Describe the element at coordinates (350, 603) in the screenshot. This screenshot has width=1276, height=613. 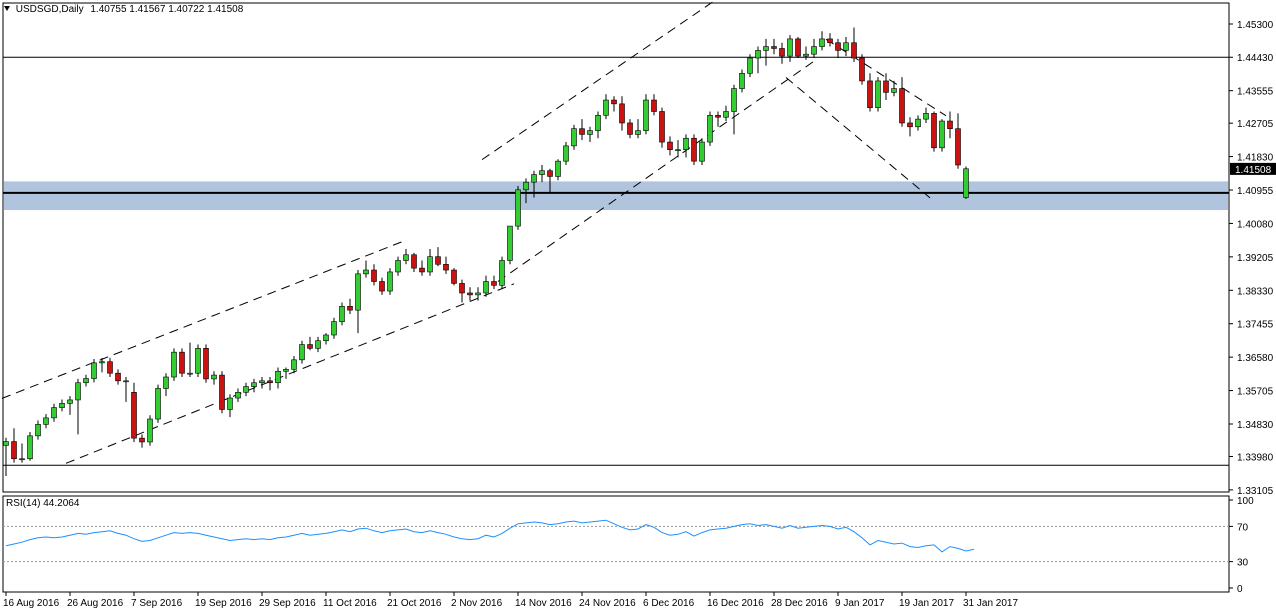
I see `date-tick-label: 11 Oct 2016` at that location.